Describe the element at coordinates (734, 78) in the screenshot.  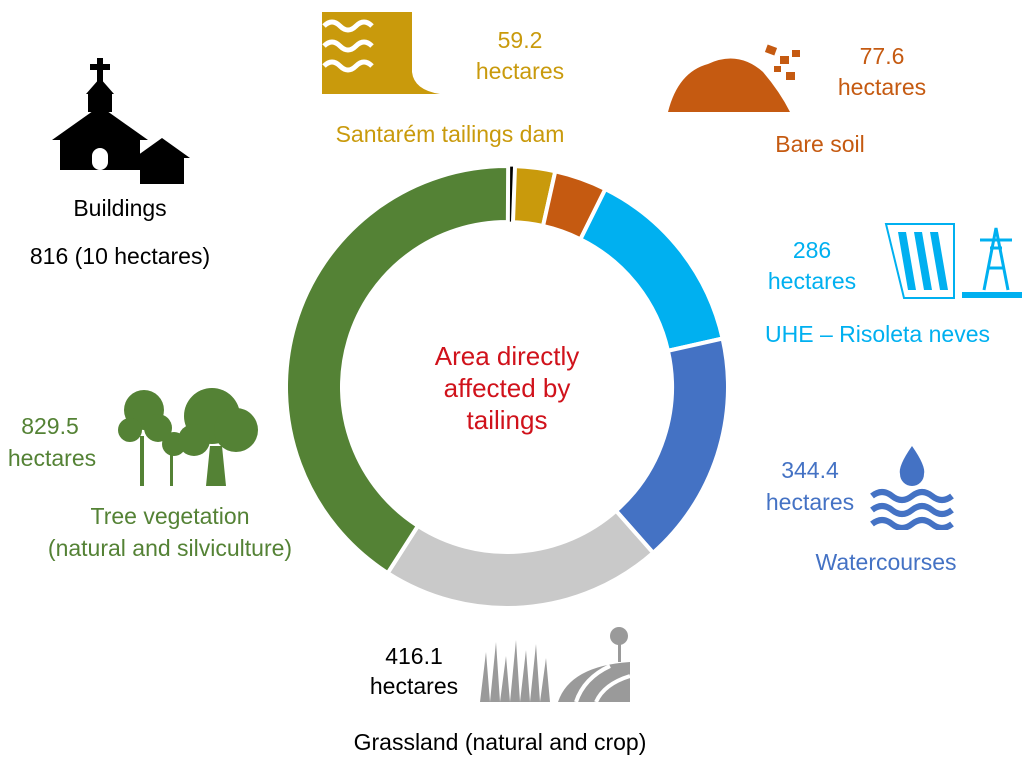
I see `soil-pile-icon` at that location.